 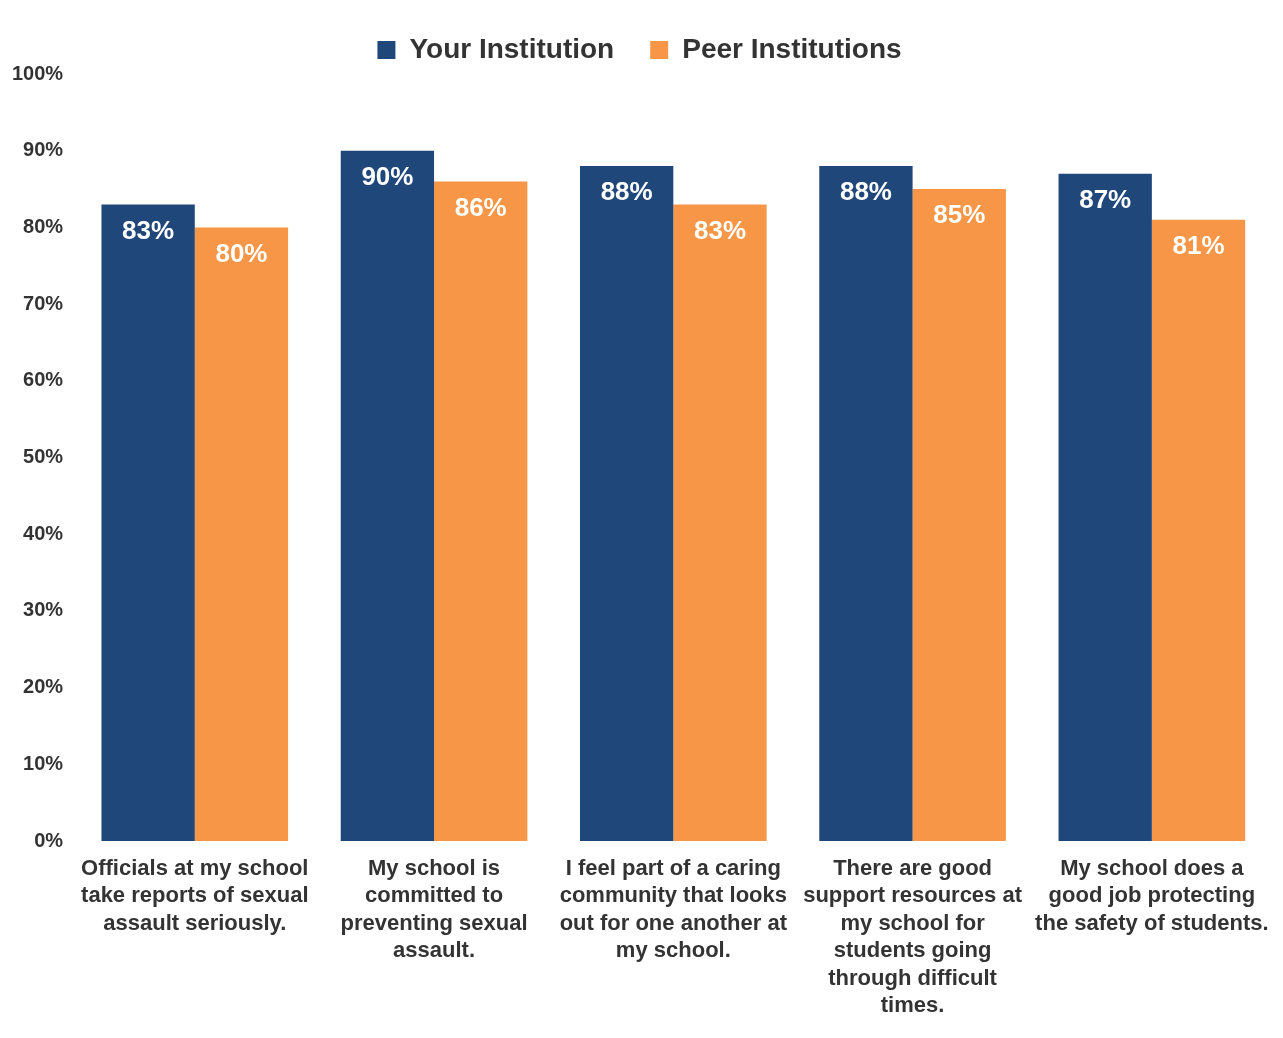 I want to click on y-tick-label: 20%, so click(x=43, y=686).